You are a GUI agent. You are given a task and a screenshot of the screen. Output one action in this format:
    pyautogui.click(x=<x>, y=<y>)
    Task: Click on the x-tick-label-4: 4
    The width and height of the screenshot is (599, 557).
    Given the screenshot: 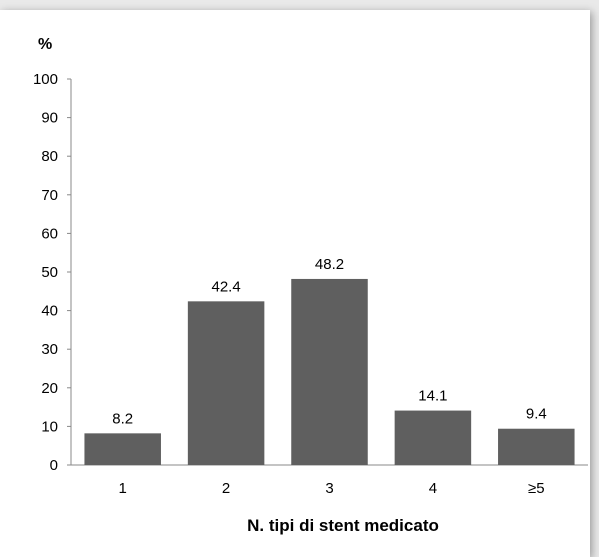 What is the action you would take?
    pyautogui.click(x=433, y=488)
    